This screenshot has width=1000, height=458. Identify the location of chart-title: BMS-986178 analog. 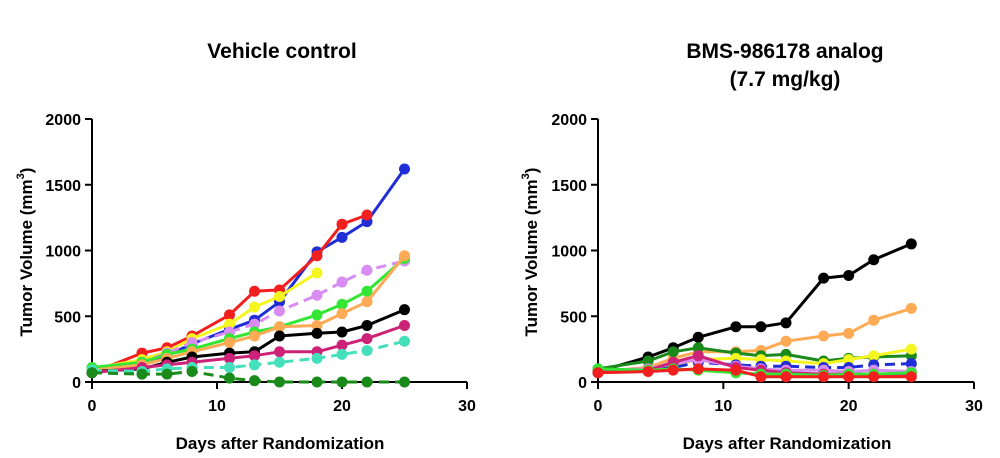
(784, 51).